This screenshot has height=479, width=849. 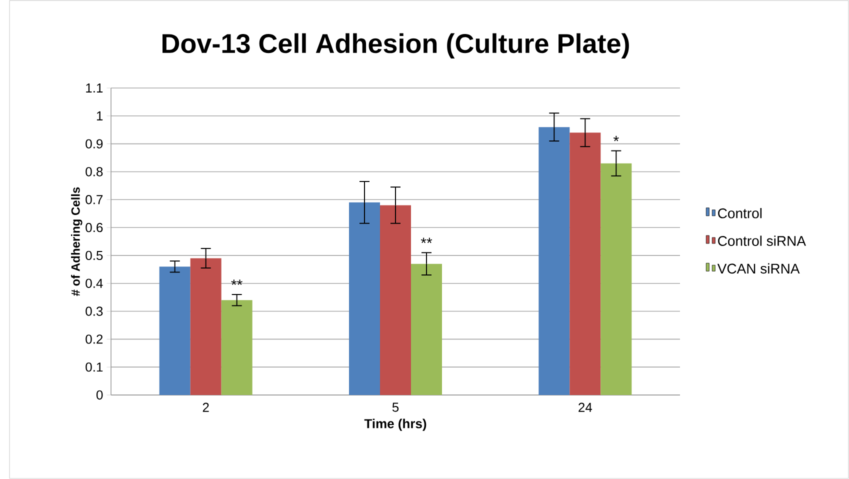 I want to click on y-tick-label: 0.5, so click(x=94, y=255).